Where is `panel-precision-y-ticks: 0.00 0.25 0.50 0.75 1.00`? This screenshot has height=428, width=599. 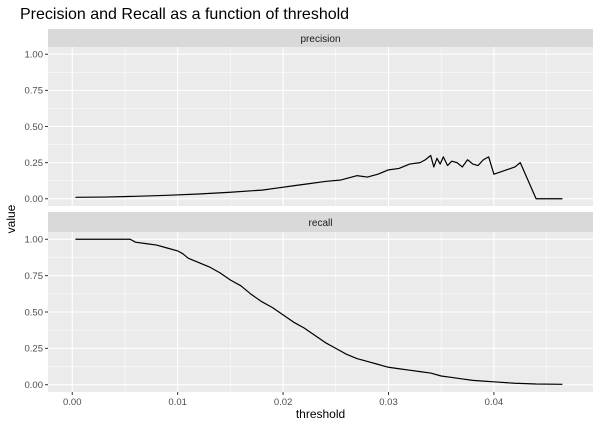 panel-precision-y-ticks: 0.00 0.25 0.50 0.75 1.00 is located at coordinates (36, 127).